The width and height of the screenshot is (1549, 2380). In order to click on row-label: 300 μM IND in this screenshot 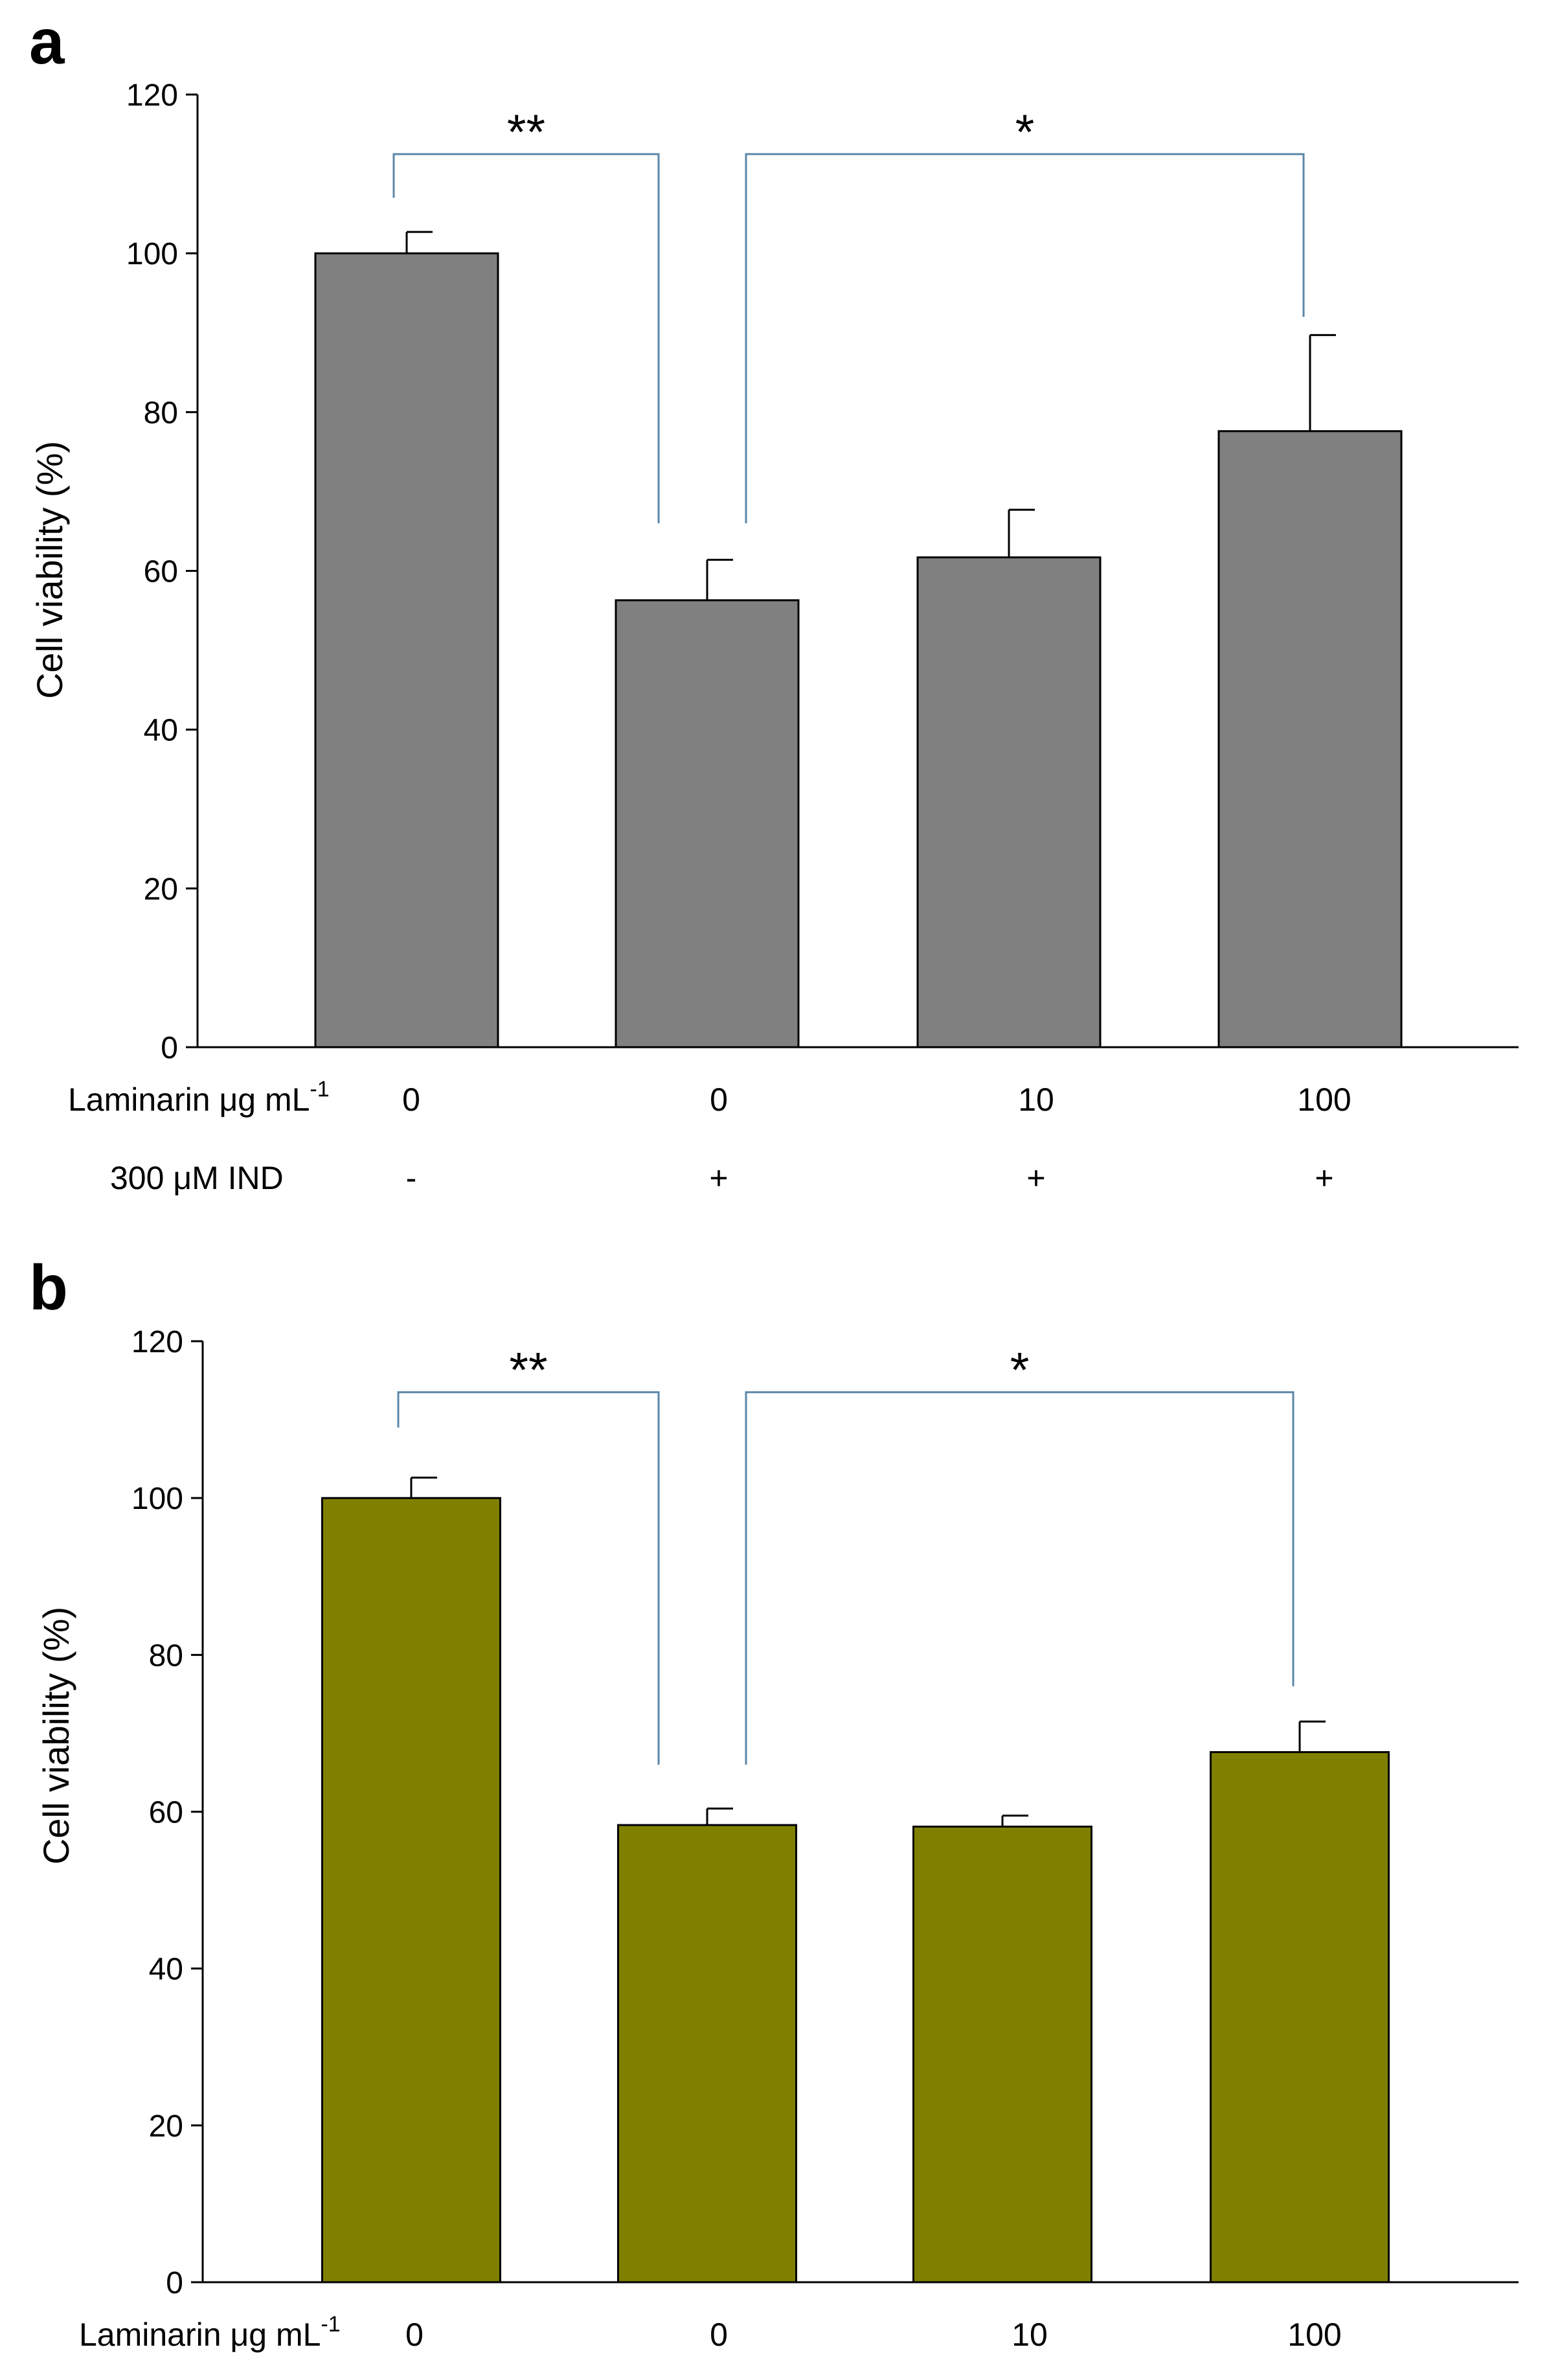, I will do `click(197, 1178)`.